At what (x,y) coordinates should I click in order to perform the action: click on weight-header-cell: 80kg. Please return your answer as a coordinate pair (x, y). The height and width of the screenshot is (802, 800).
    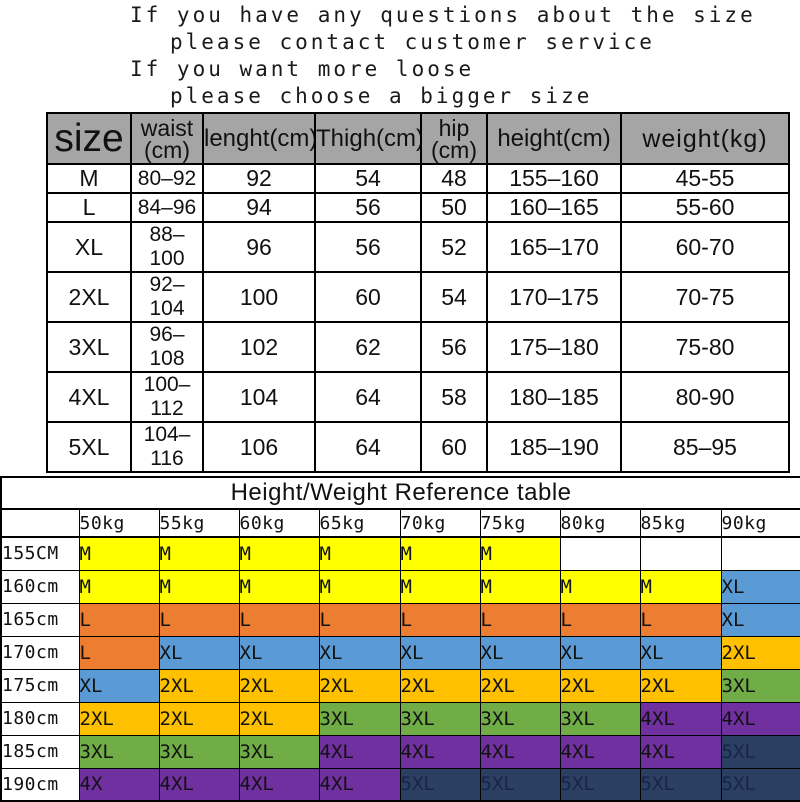
    Looking at the image, I should click on (600, 523).